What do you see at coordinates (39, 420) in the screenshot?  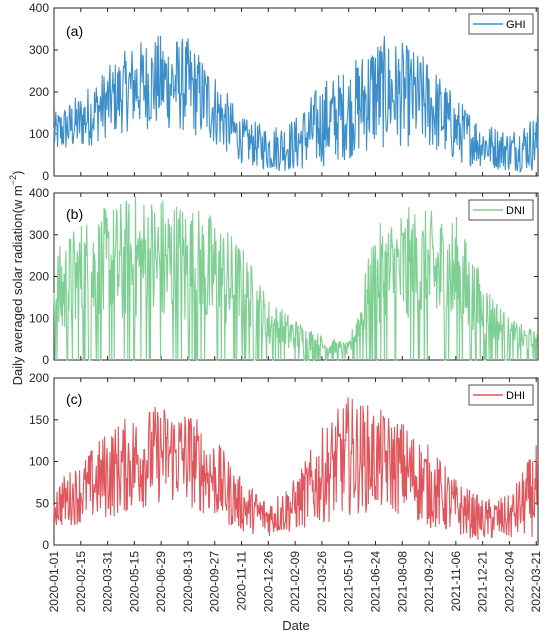 I see `y-tick-label: 150` at bounding box center [39, 420].